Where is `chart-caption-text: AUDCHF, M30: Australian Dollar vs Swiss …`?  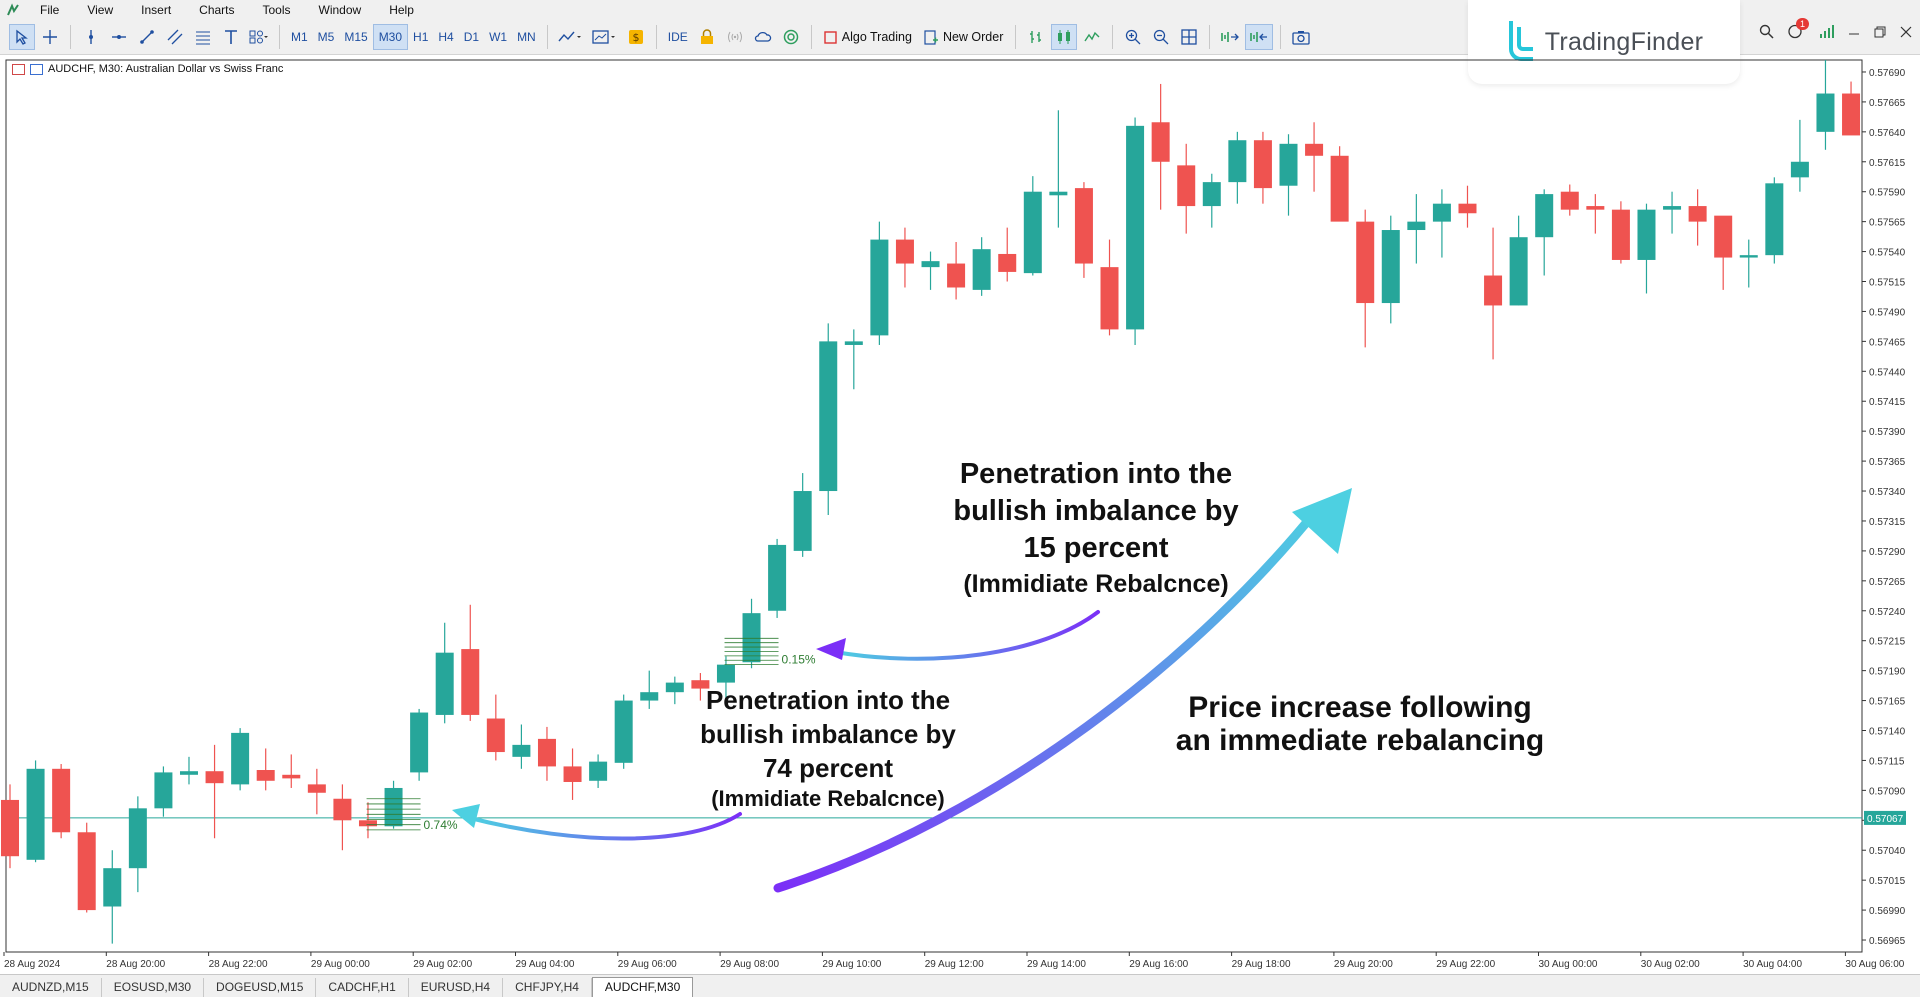 chart-caption-text: AUDCHF, M30: Australian Dollar vs Swiss … is located at coordinates (166, 69).